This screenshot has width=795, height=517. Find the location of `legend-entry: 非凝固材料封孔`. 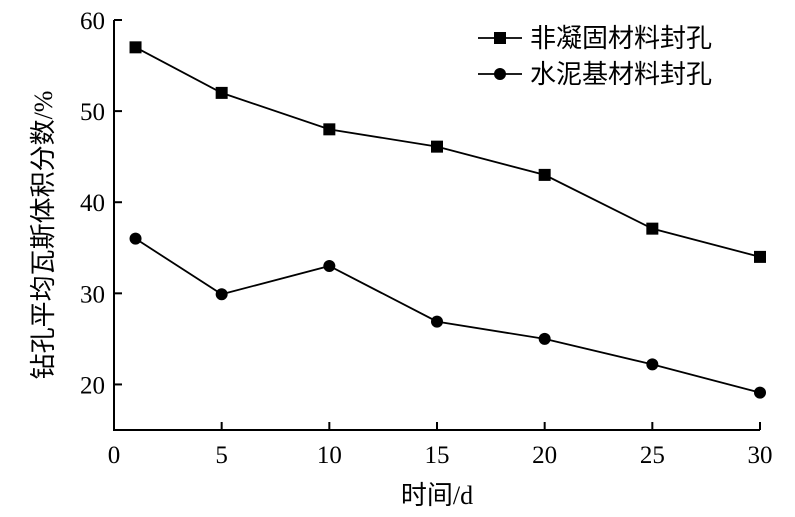

legend-entry: 非凝固材料封孔 is located at coordinates (595, 38).